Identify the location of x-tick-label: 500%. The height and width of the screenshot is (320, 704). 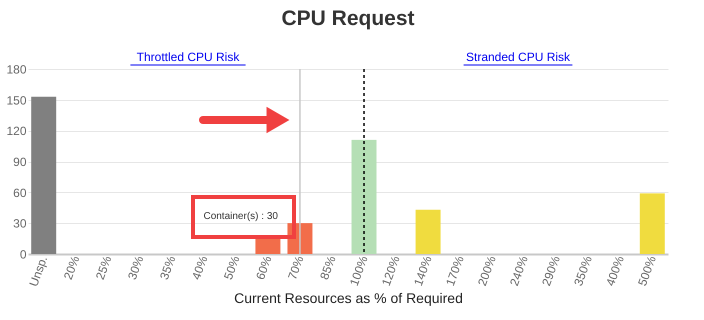
(647, 271).